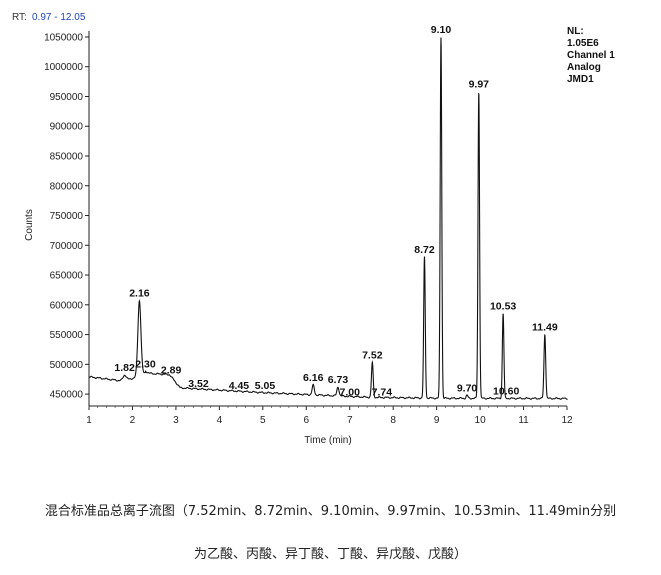 This screenshot has height=575, width=661. I want to click on x-tick-label: 6, so click(306, 420).